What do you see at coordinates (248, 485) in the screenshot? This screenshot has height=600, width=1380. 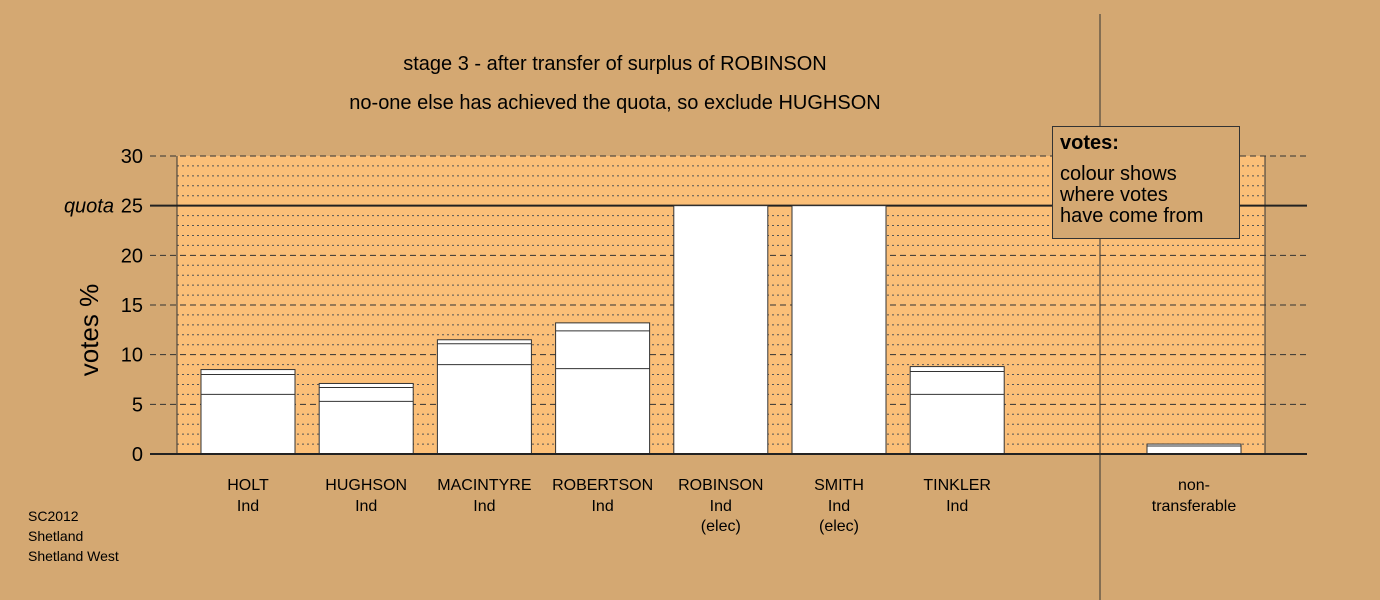 I see `candidate-name-label: HOLT` at bounding box center [248, 485].